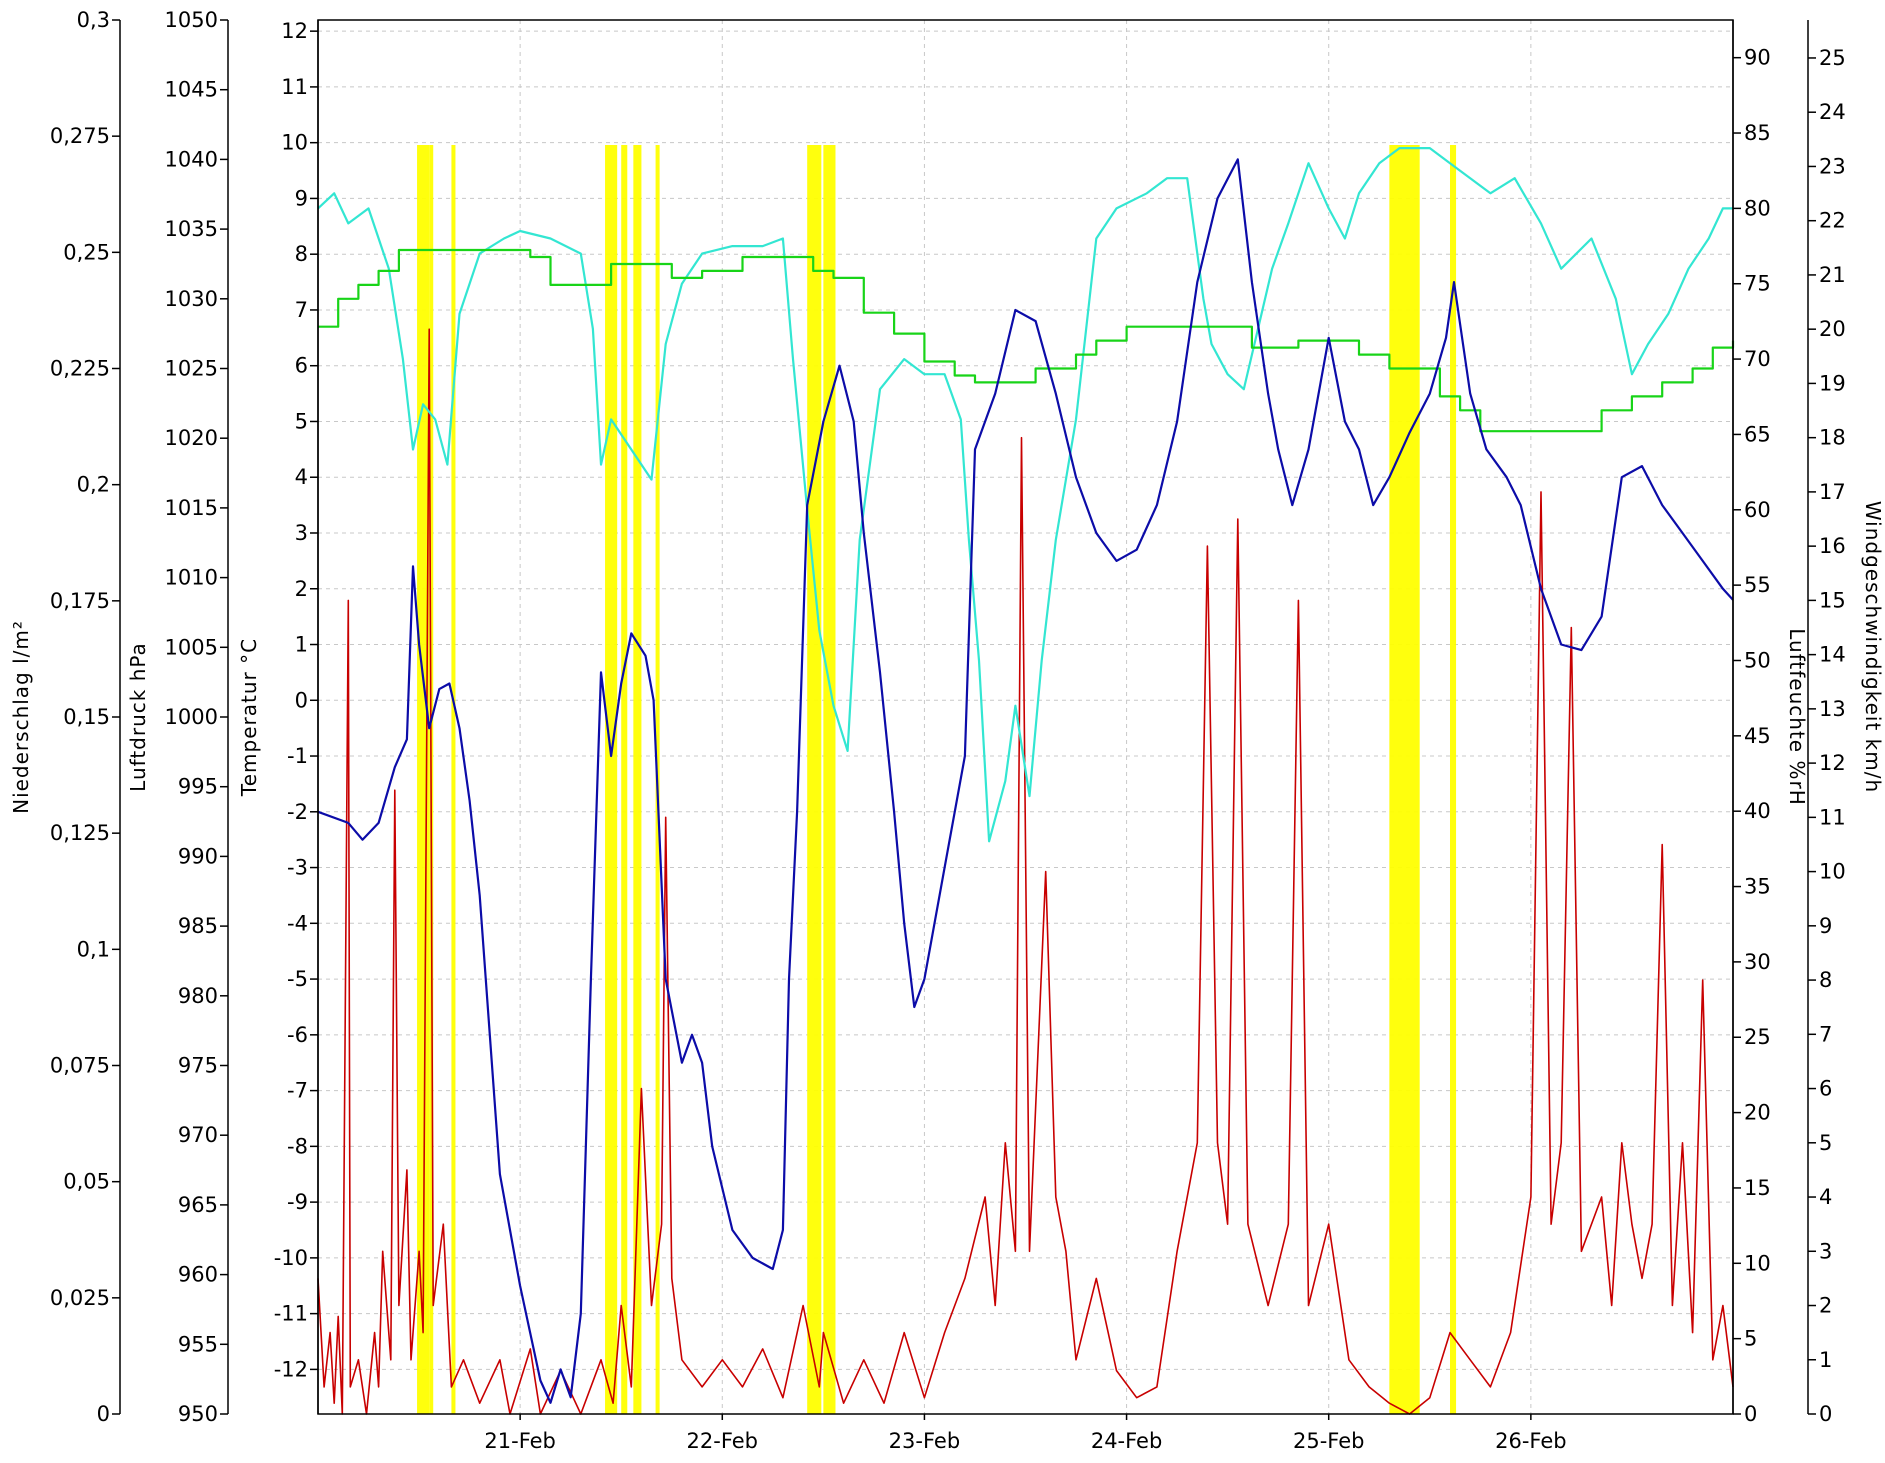 The height and width of the screenshot is (1463, 1885). What do you see at coordinates (1825, 980) in the screenshot?
I see `windgeschwindigkeit-tick-label: 8` at bounding box center [1825, 980].